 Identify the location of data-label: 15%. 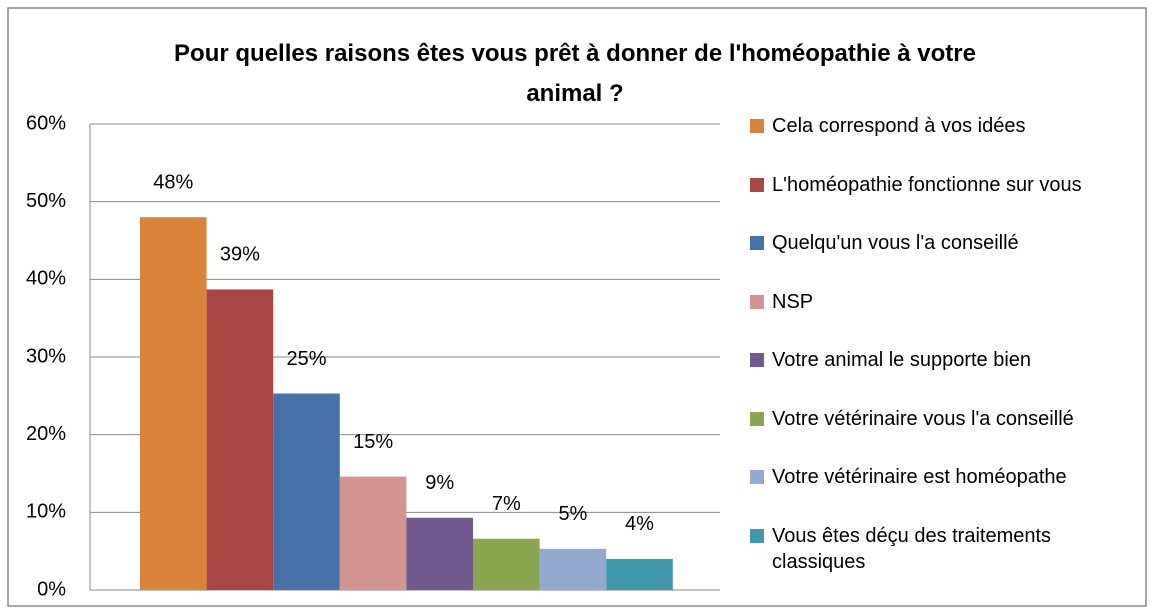
(373, 442).